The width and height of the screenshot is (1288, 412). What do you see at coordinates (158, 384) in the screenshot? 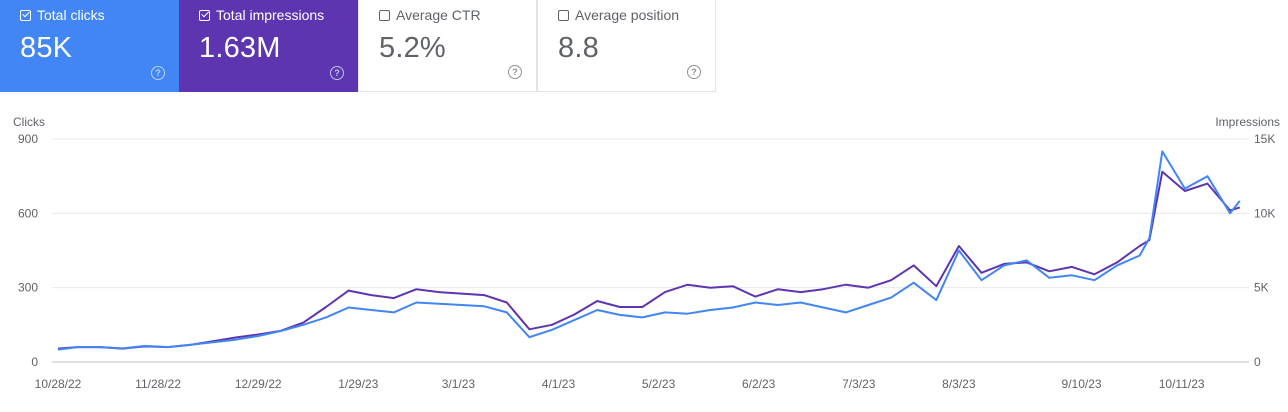
I see `x-tick-label: 11/28/22` at bounding box center [158, 384].